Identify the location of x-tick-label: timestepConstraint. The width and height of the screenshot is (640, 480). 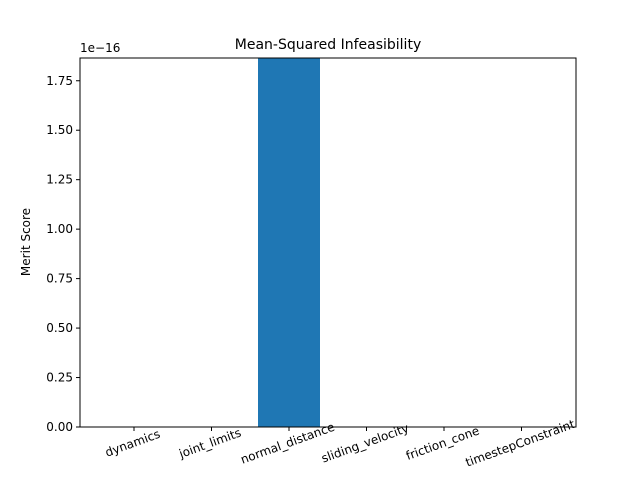
(520, 443).